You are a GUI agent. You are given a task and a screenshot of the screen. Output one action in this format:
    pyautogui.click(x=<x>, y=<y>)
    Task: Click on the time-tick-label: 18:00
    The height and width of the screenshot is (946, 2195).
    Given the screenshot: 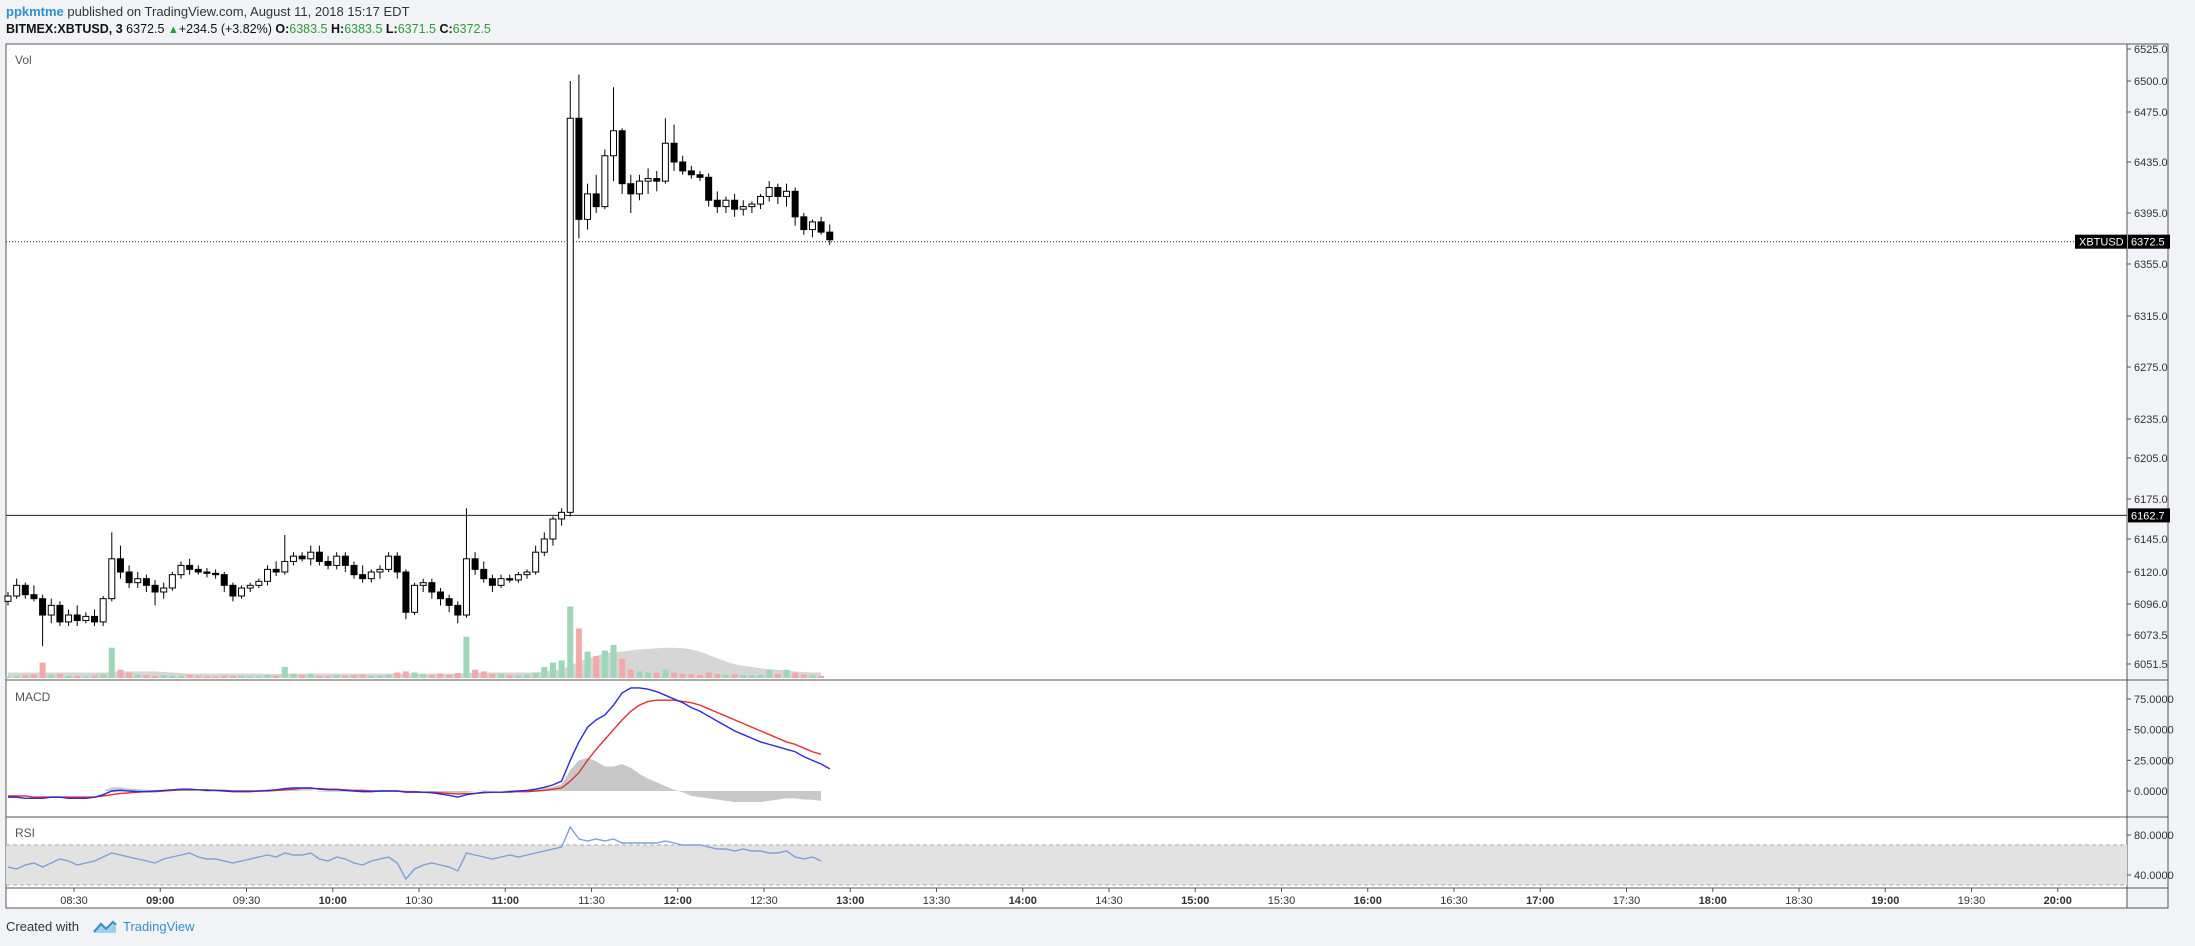 What is the action you would take?
    pyautogui.click(x=1713, y=901)
    